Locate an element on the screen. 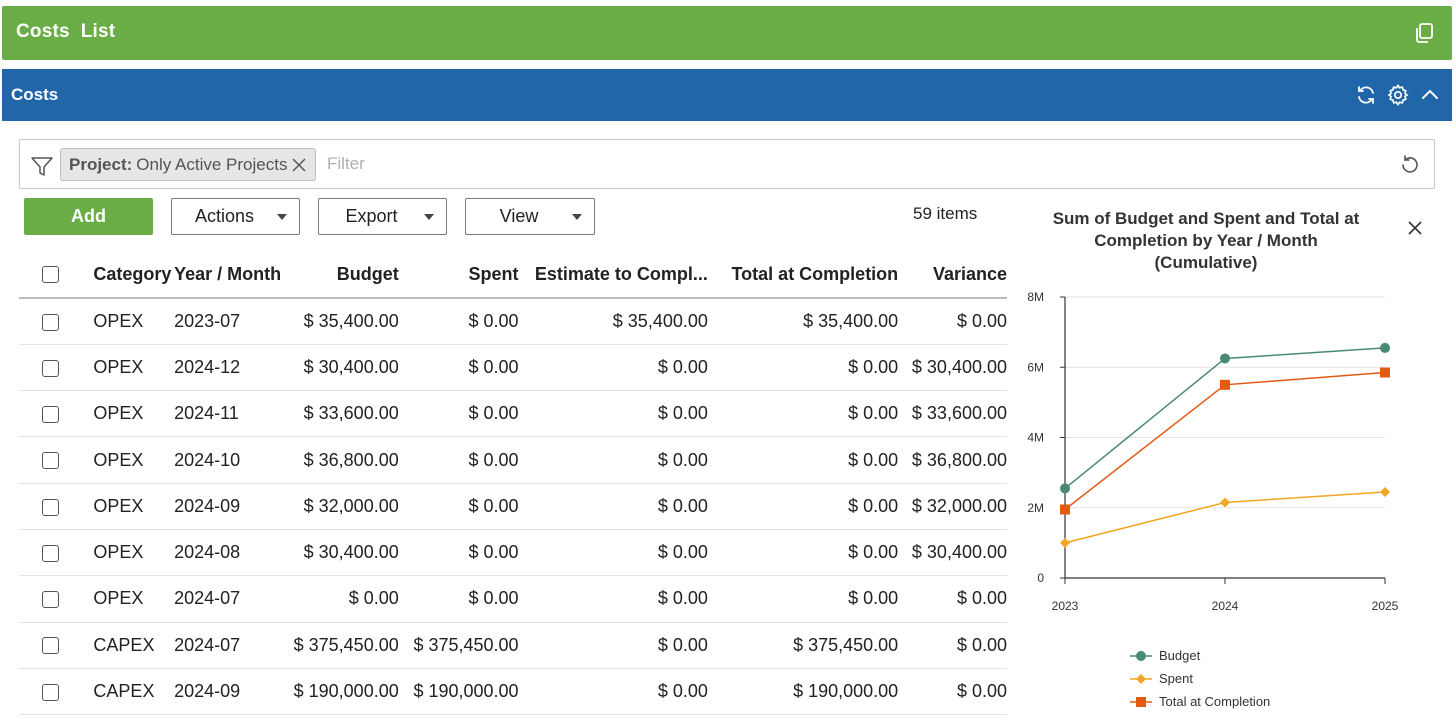  budget-cell: $ 190,000.00 is located at coordinates (345, 692).